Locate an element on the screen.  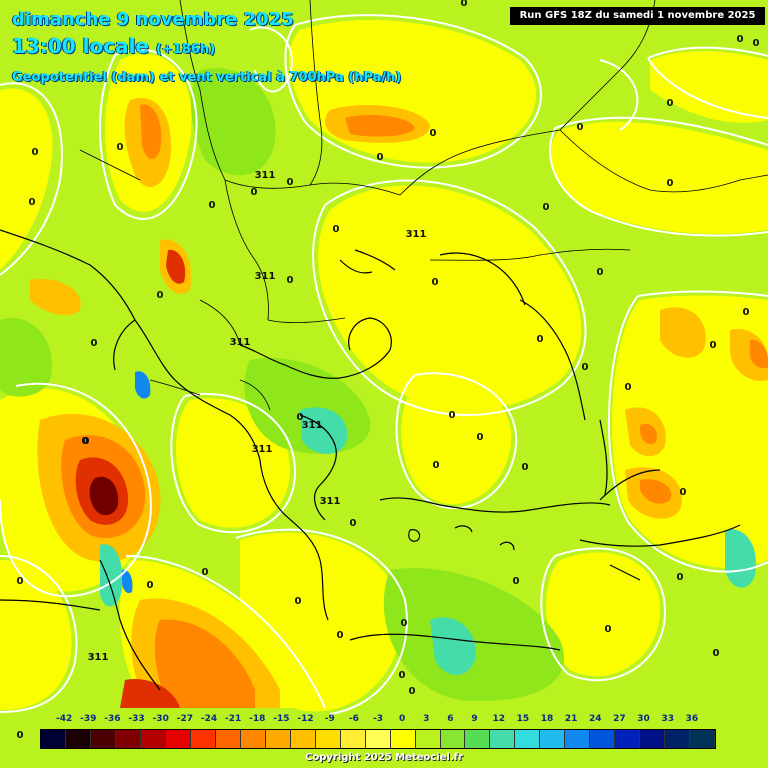
legend-tick-label: -15 is located at coordinates (281, 719).